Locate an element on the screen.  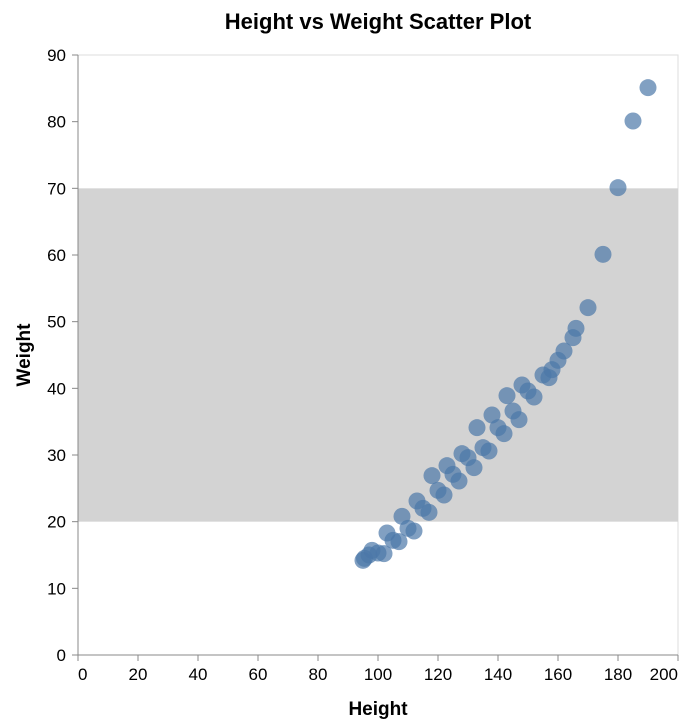
x-tick-label: 160 is located at coordinates (558, 674).